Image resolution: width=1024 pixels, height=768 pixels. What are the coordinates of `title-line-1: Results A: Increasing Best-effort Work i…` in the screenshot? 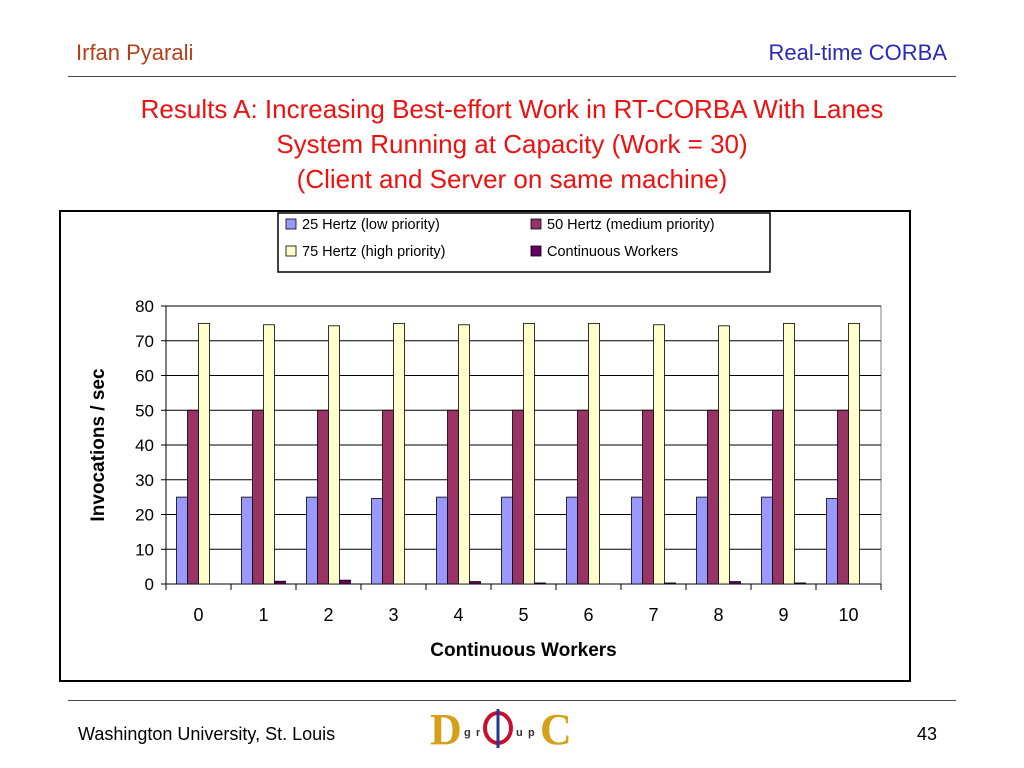 It's located at (512, 109).